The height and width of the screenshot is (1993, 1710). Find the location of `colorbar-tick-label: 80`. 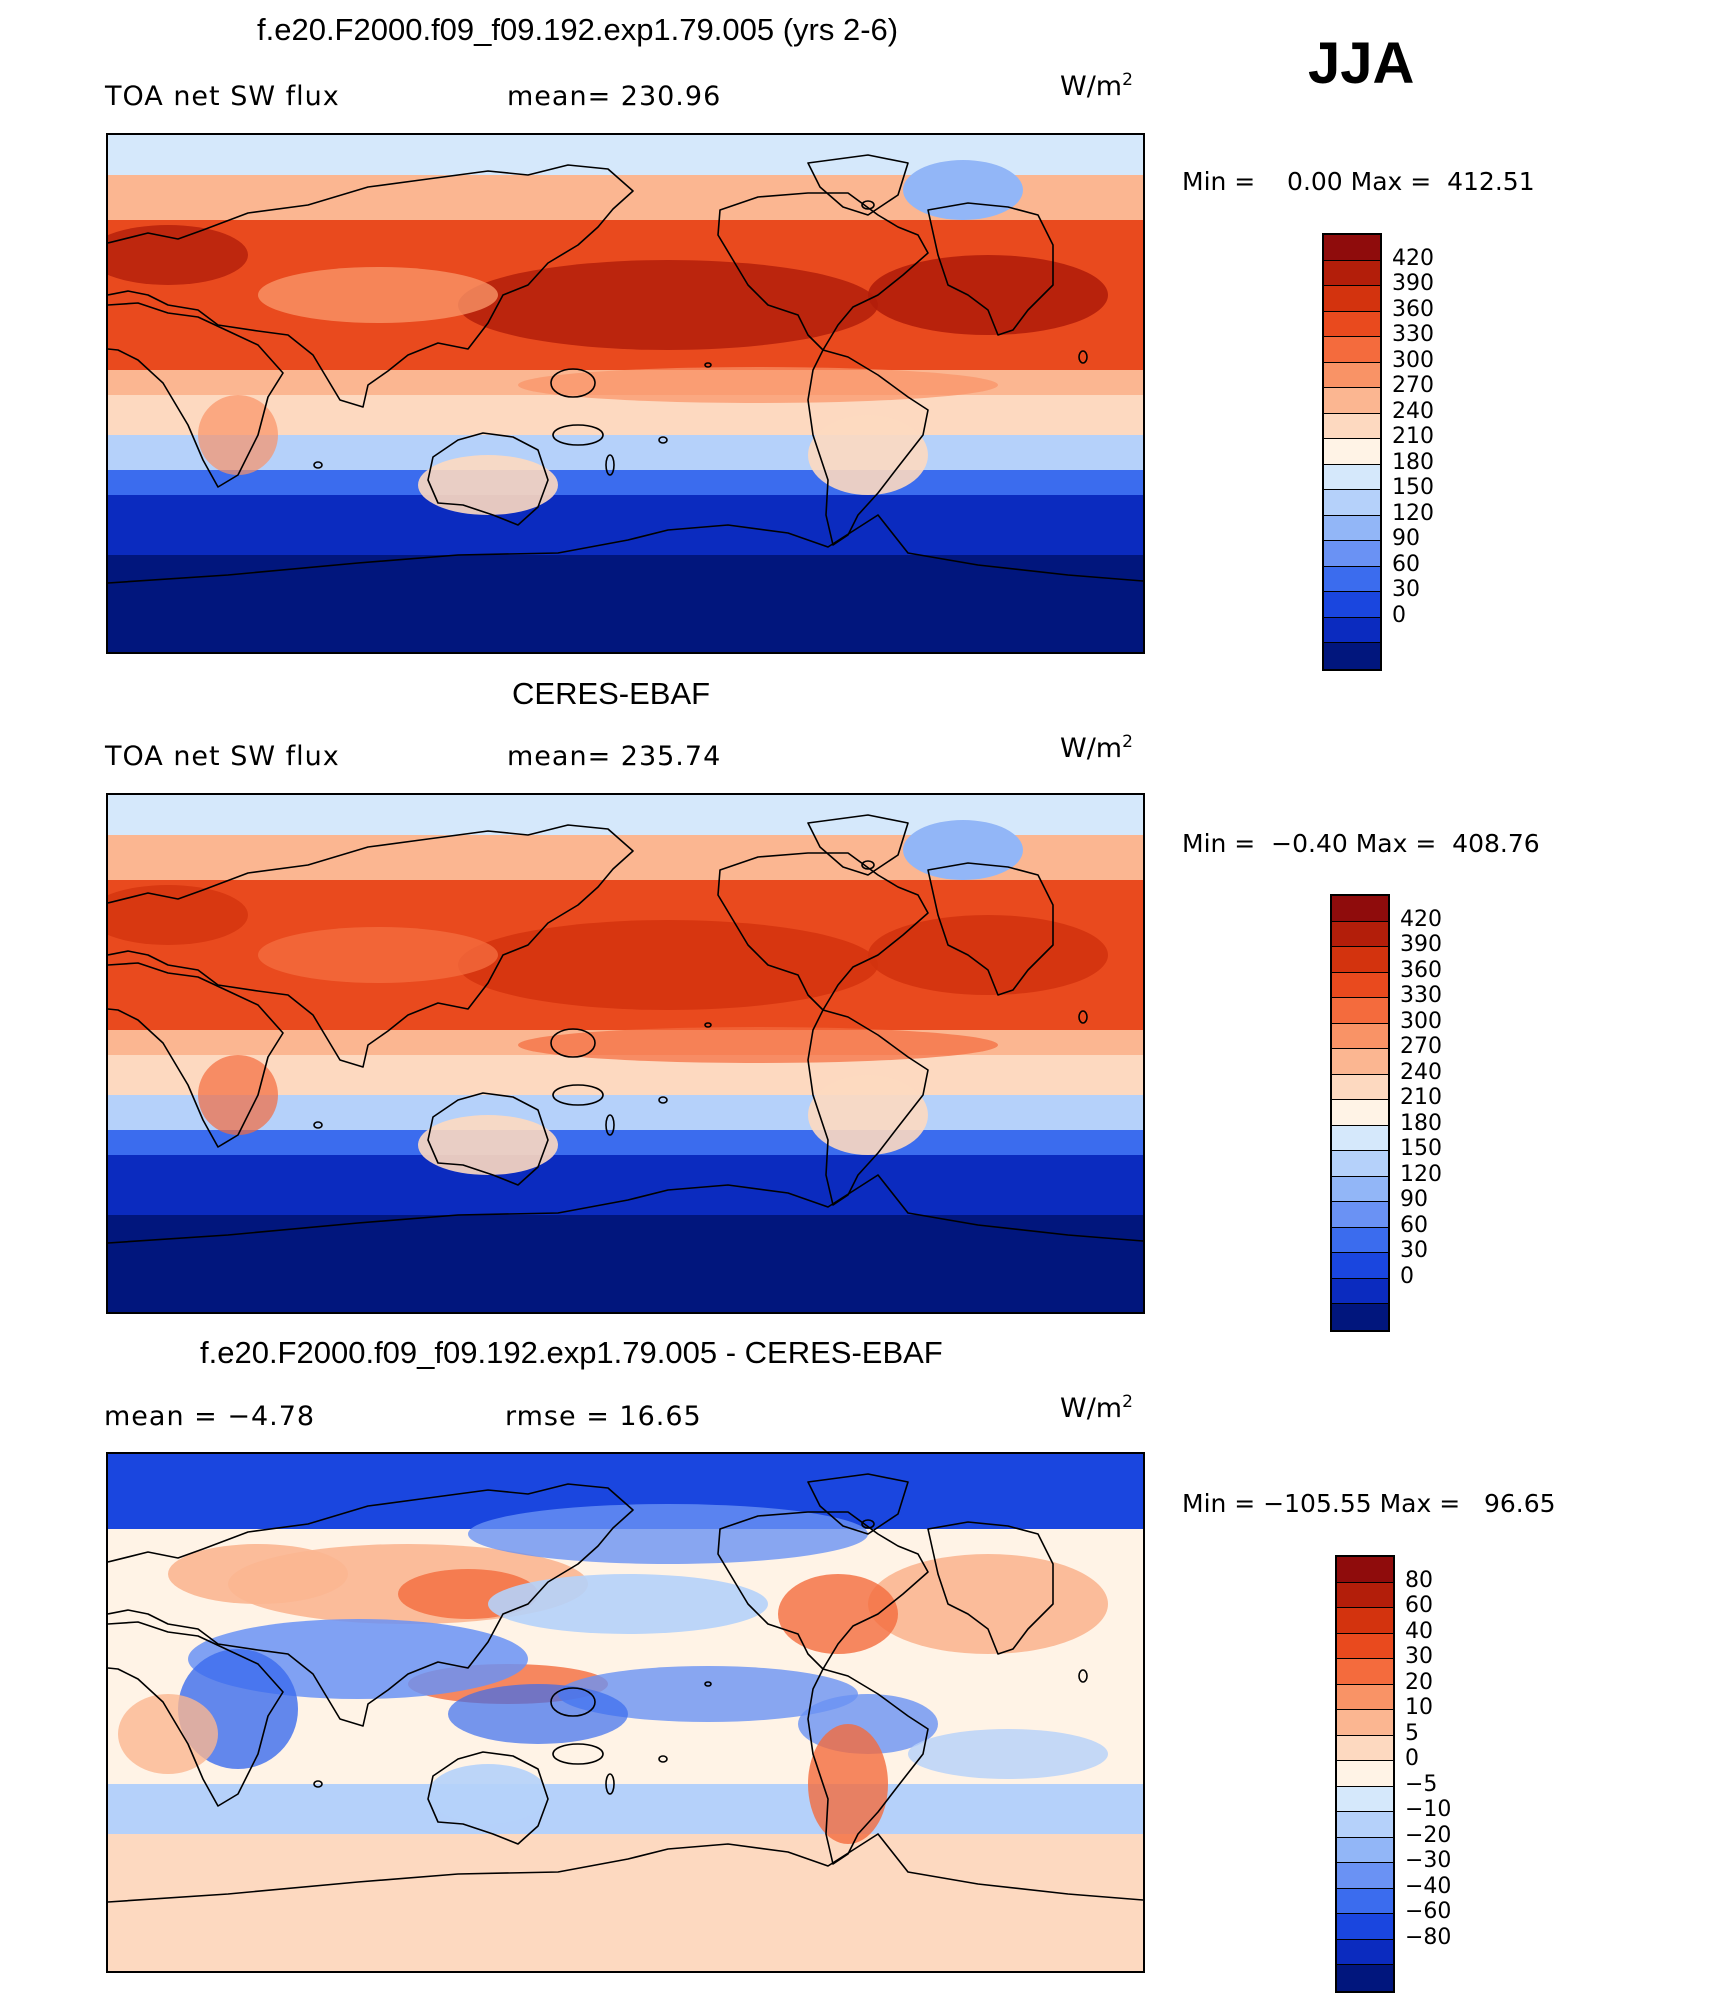

colorbar-tick-label: 80 is located at coordinates (1419, 1580).